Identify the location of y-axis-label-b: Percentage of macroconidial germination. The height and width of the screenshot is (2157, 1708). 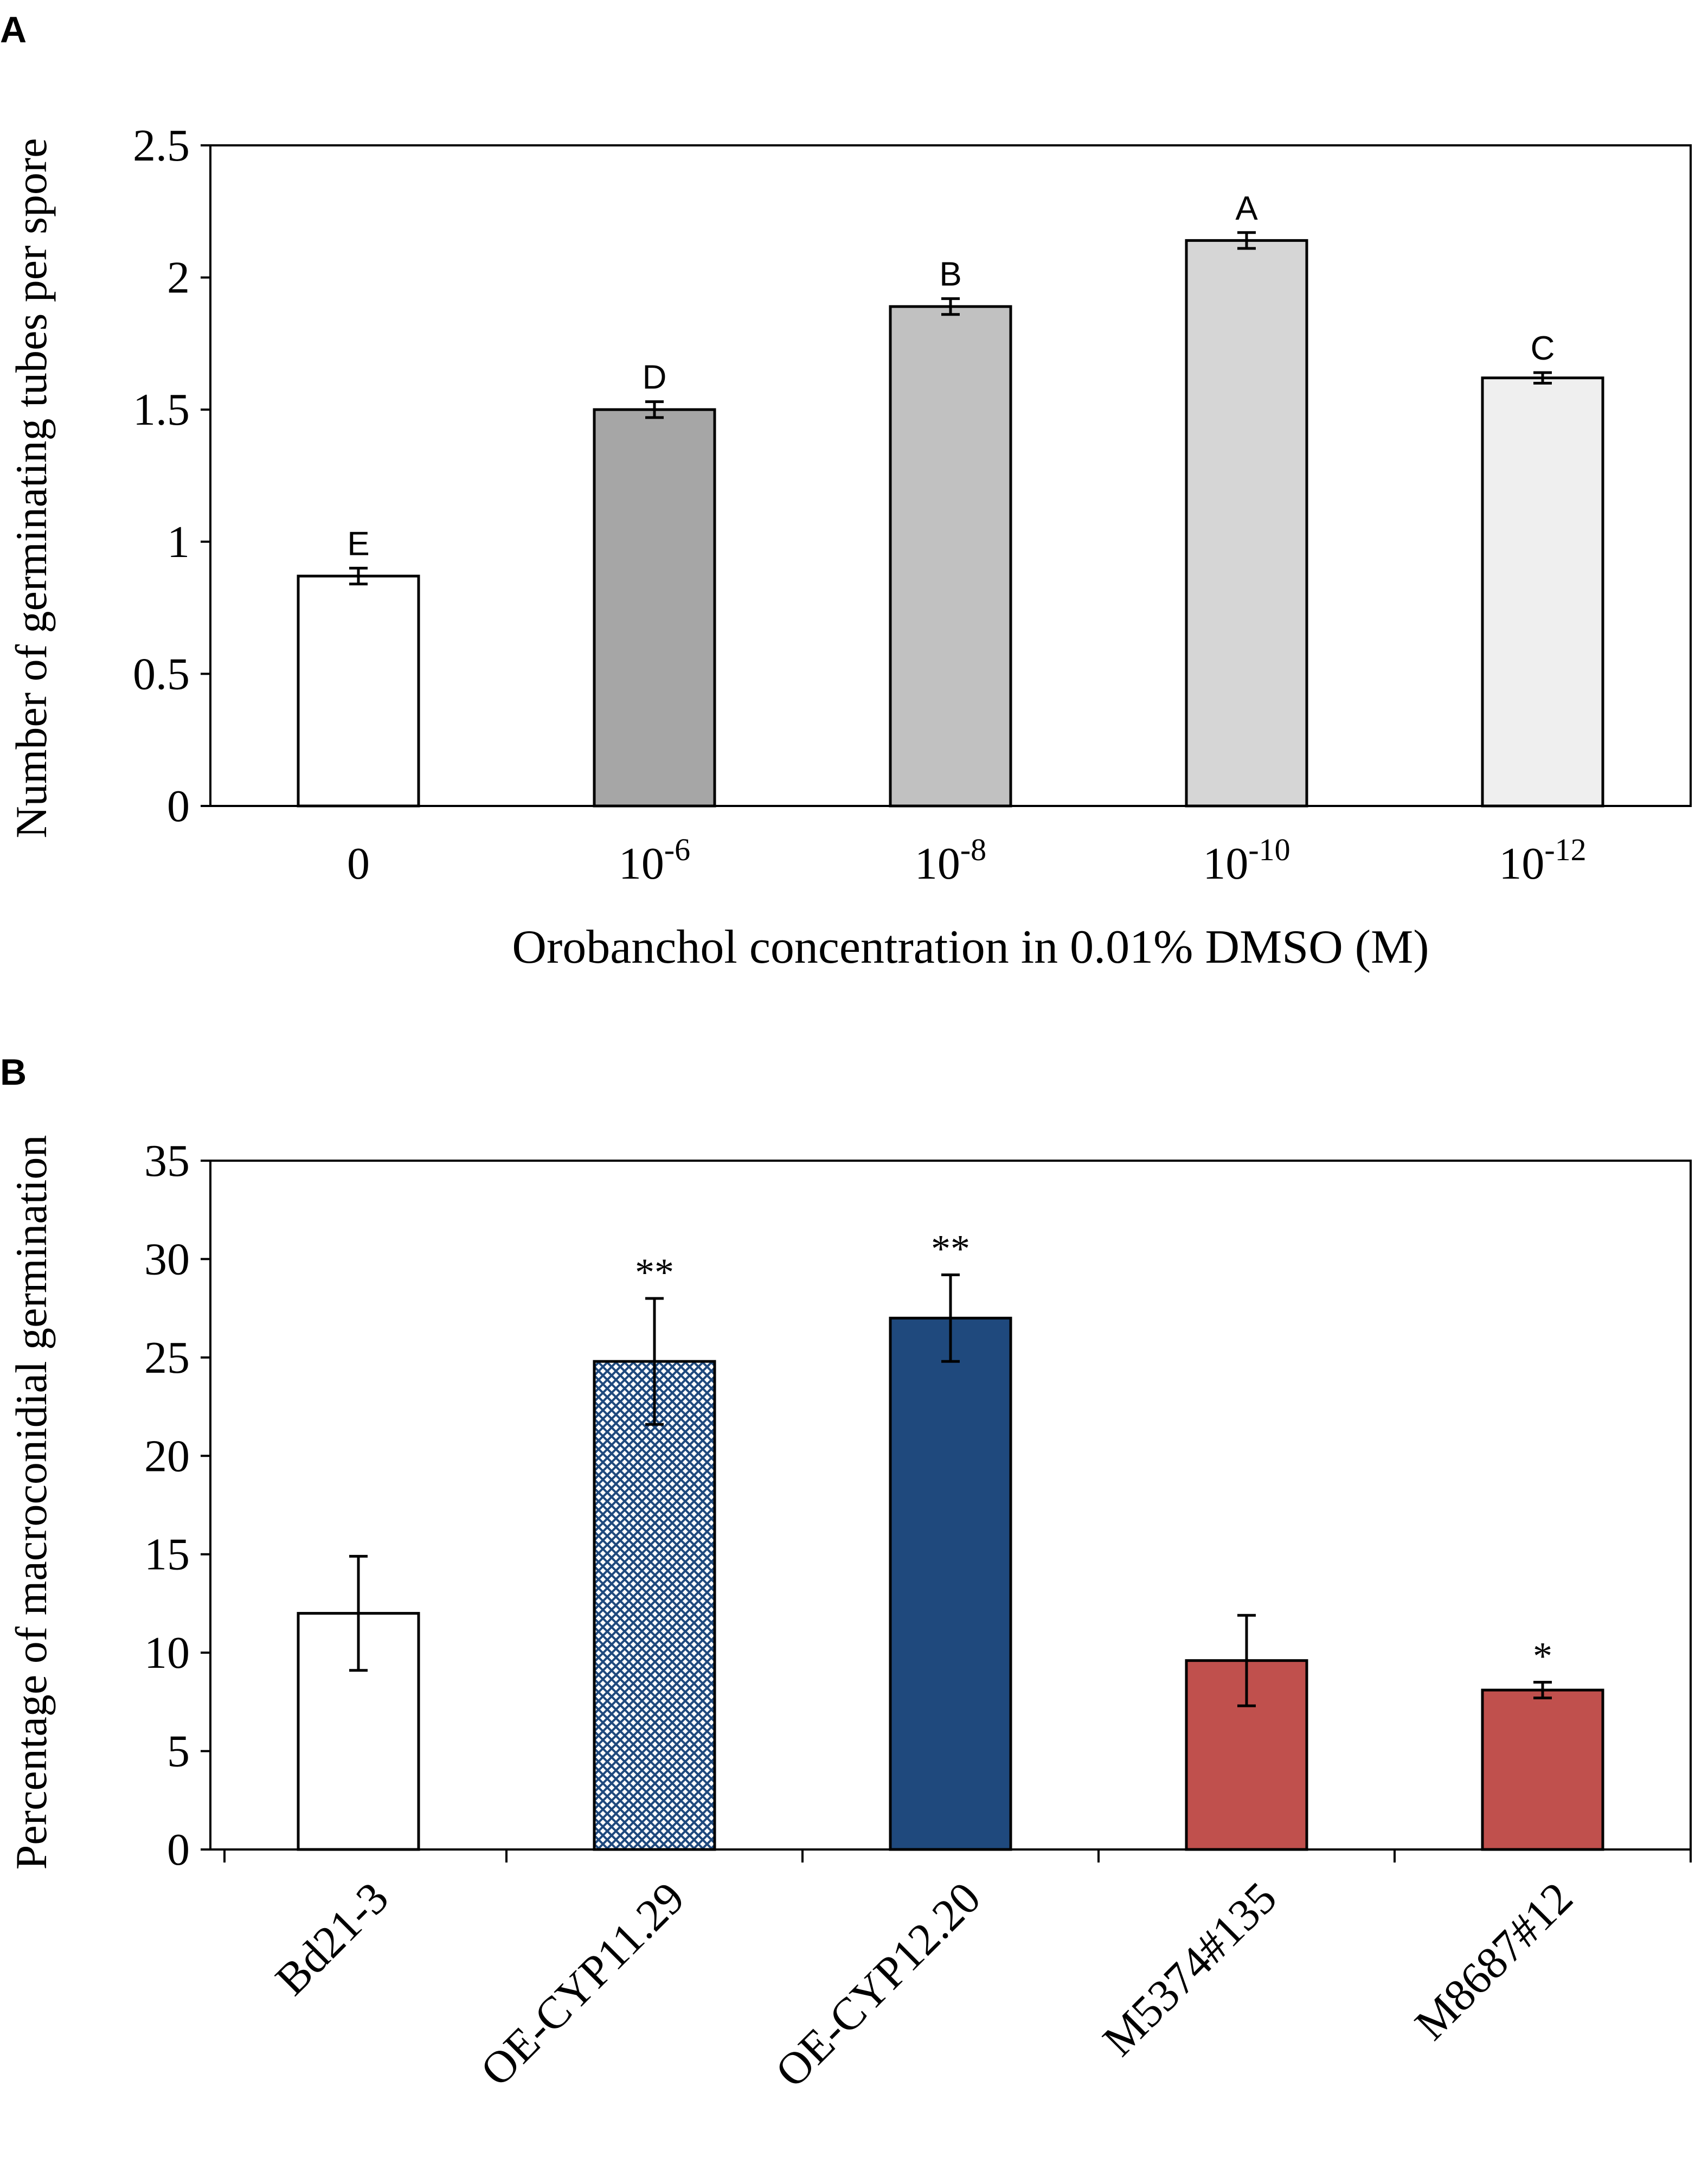
(32, 1502).